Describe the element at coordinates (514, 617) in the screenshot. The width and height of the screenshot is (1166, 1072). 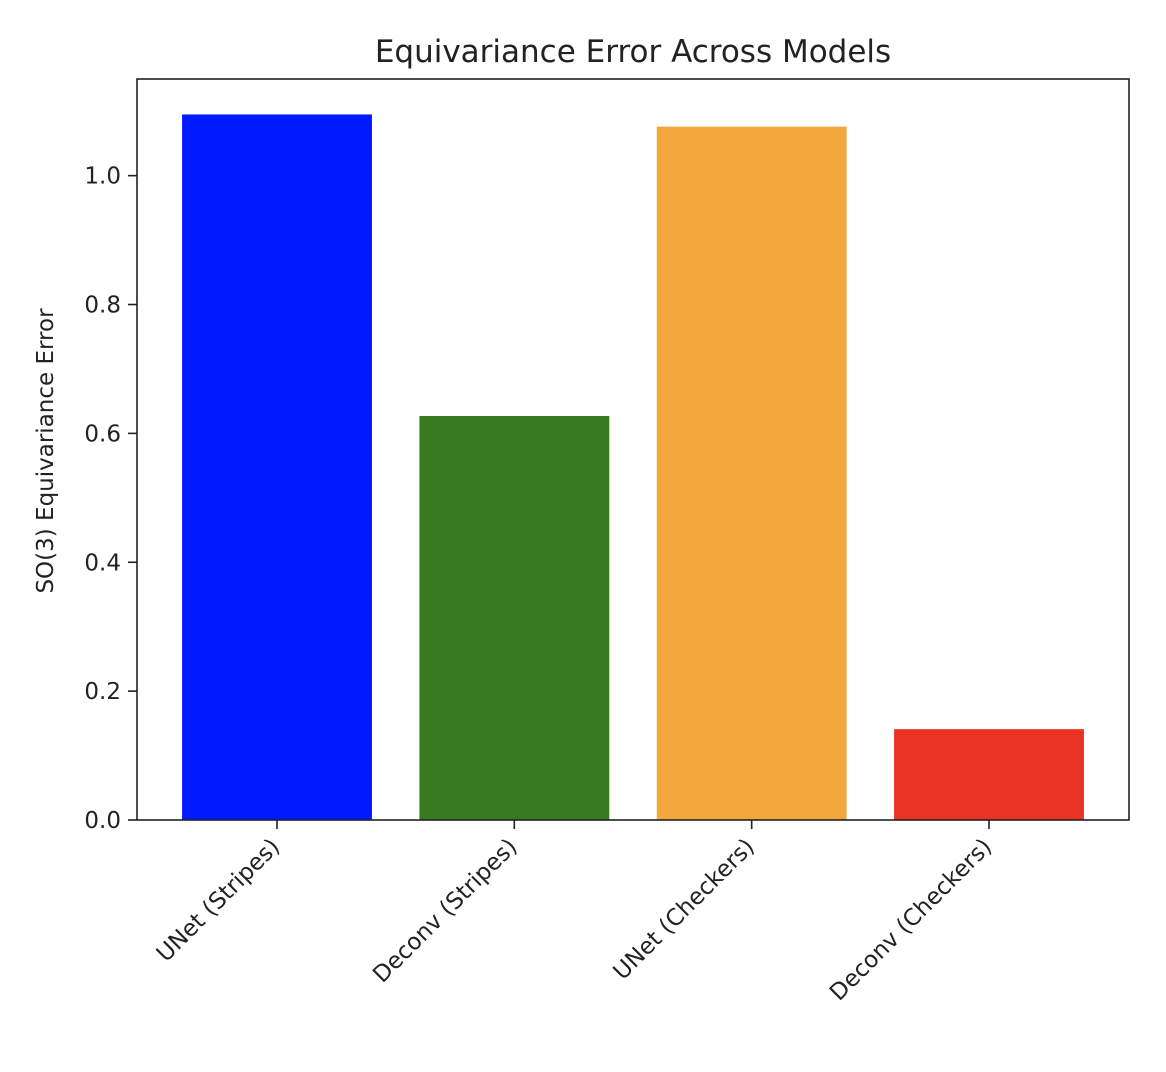
I see `bar-deconv-stripes` at that location.